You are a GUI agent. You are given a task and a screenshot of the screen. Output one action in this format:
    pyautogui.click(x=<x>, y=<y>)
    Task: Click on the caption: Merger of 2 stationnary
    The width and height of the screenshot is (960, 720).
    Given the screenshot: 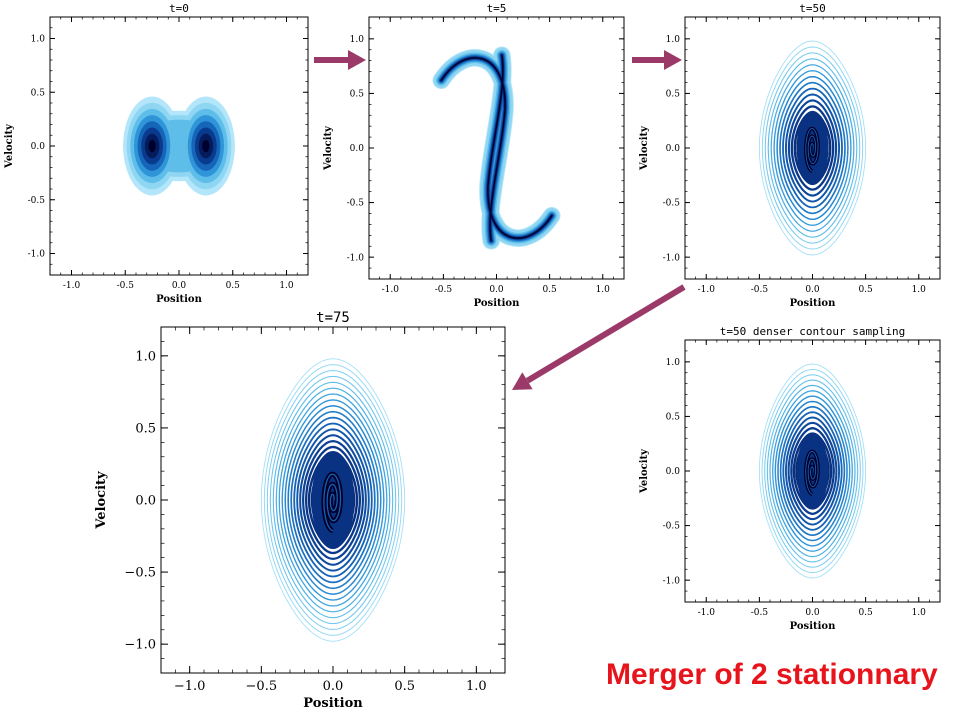 What is the action you would take?
    pyautogui.click(x=772, y=674)
    